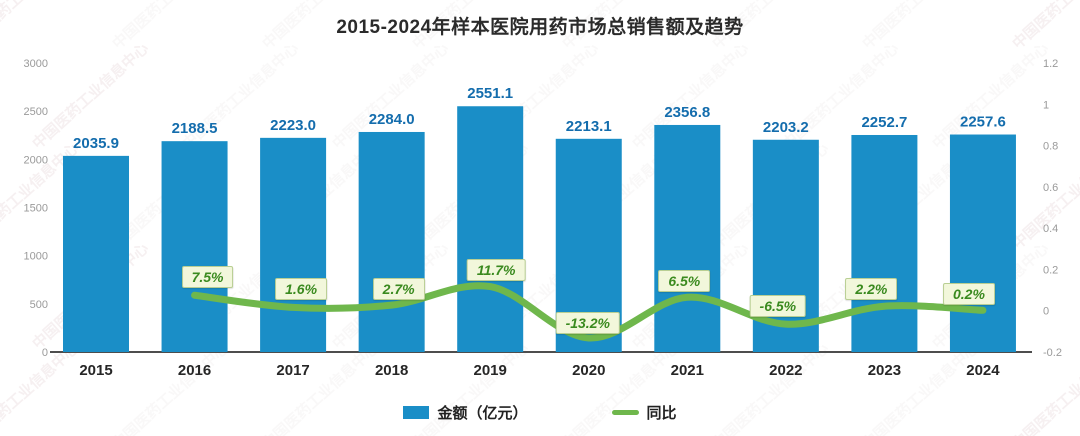 Image resolution: width=1080 pixels, height=436 pixels. Describe the element at coordinates (95, 370) in the screenshot. I see `x-axis-label-2015: 2015` at that location.